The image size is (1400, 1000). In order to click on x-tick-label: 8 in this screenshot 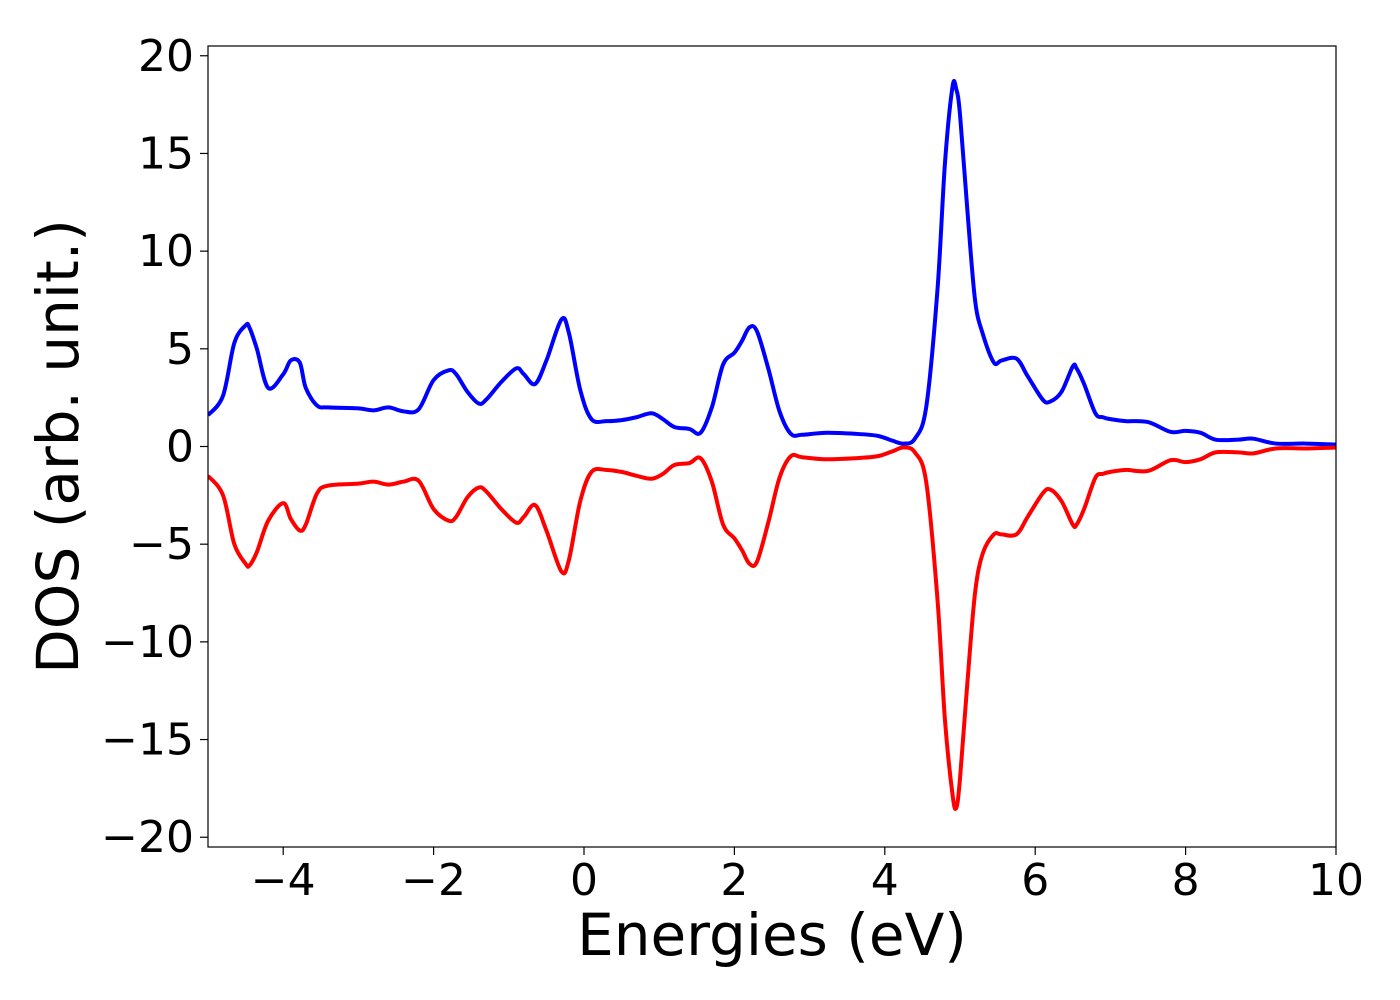, I will do `click(1186, 880)`.